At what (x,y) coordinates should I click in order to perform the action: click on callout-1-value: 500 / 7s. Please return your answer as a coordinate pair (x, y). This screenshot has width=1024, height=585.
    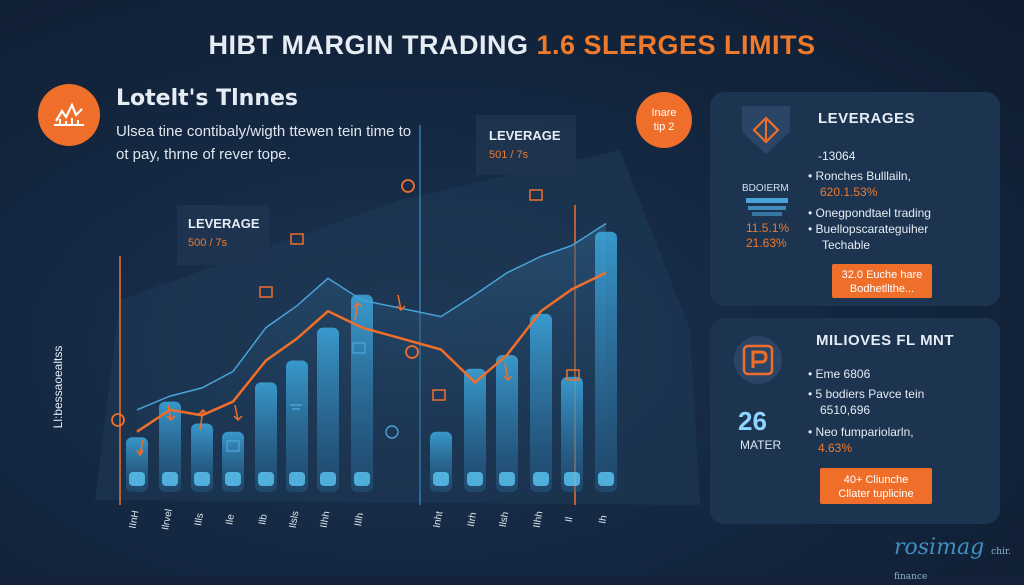
    Looking at the image, I should click on (208, 243).